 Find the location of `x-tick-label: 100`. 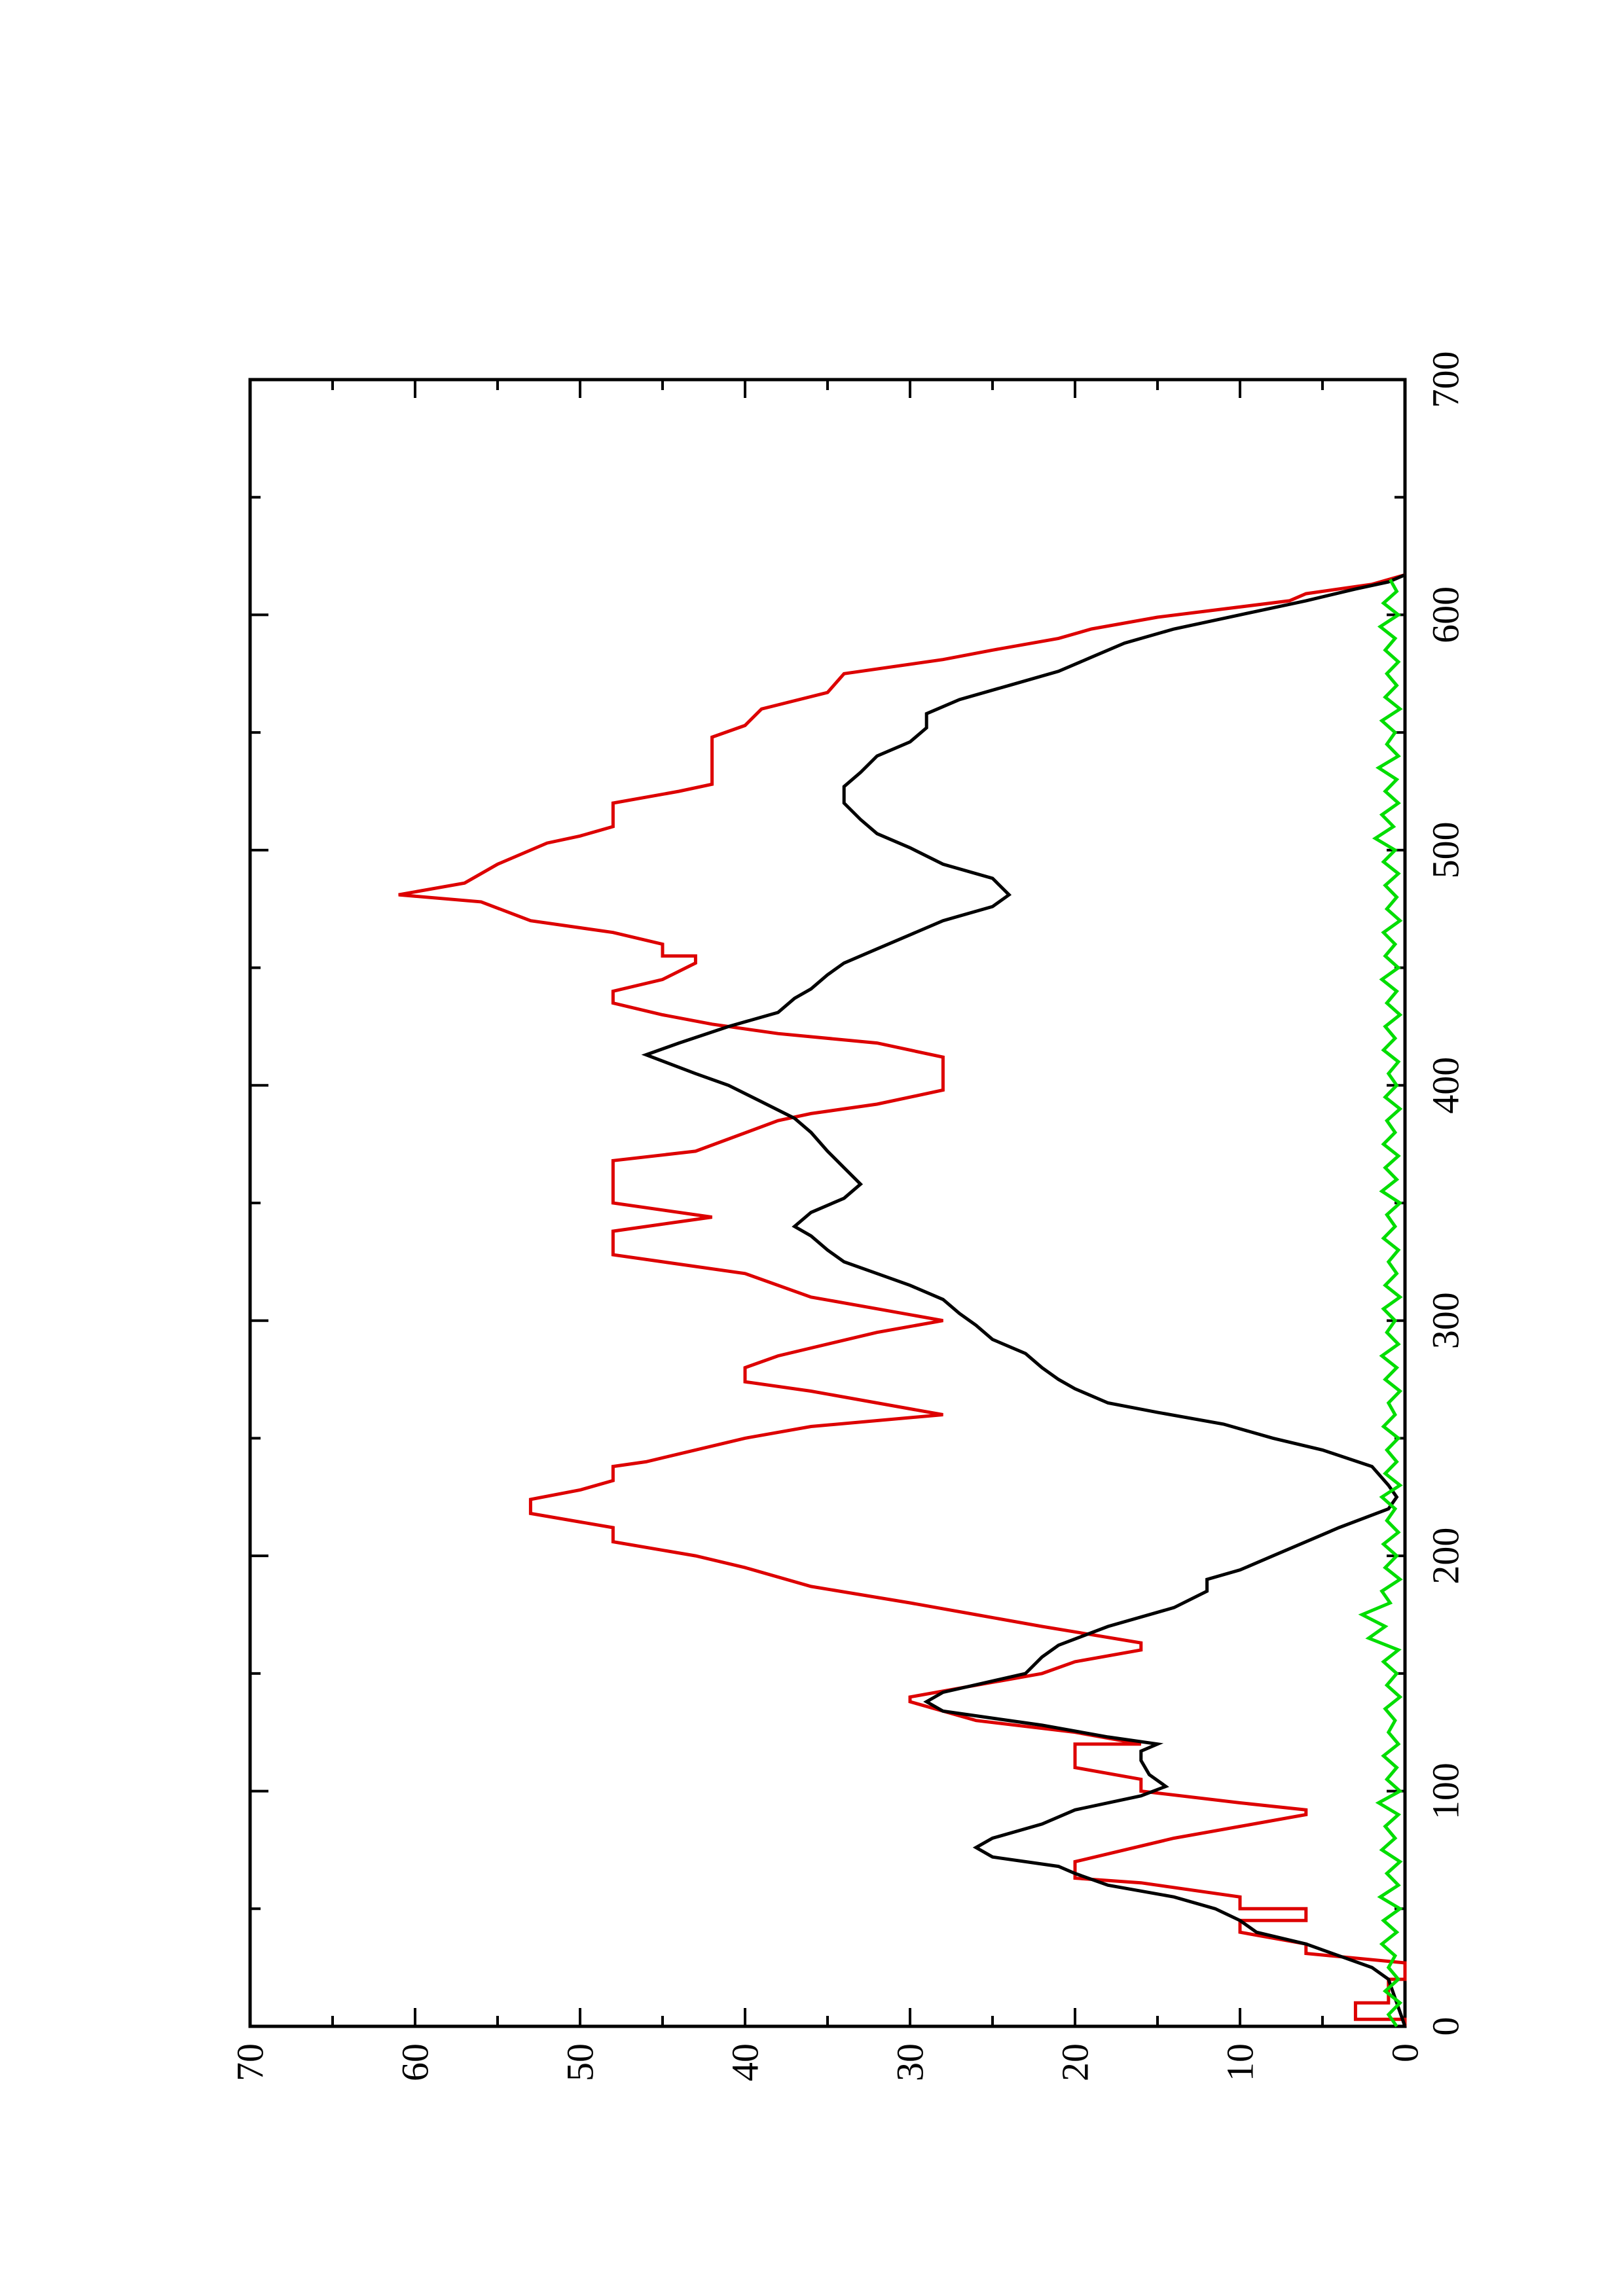

x-tick-label: 100 is located at coordinates (1446, 1791).